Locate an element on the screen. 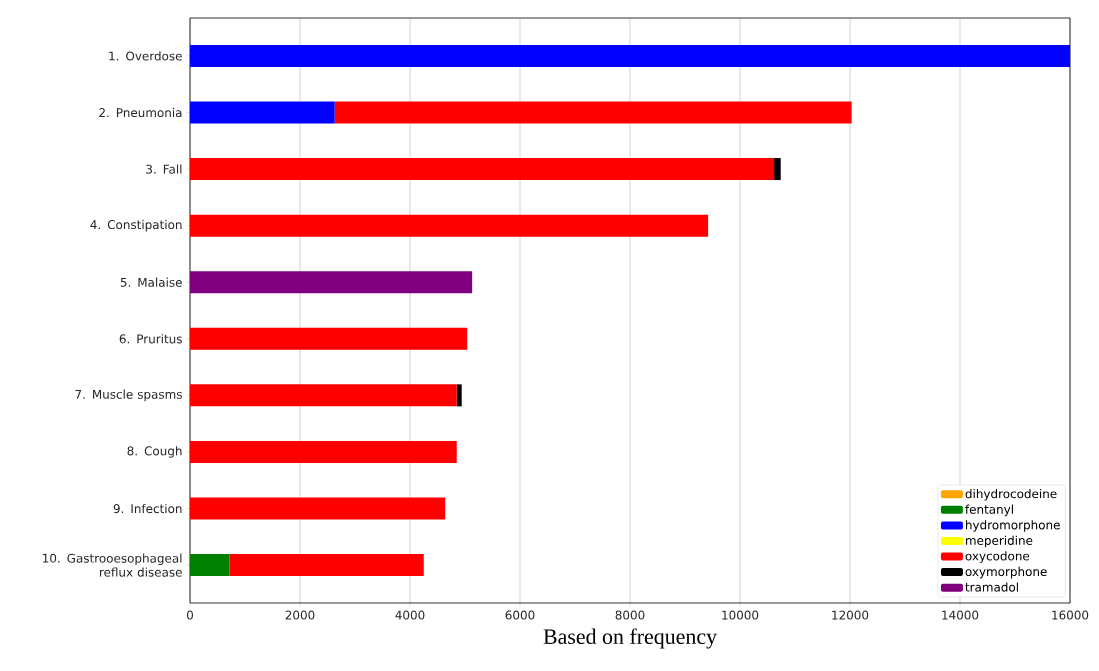 The width and height of the screenshot is (1099, 671). x-tick-label: 8000 is located at coordinates (630, 615).